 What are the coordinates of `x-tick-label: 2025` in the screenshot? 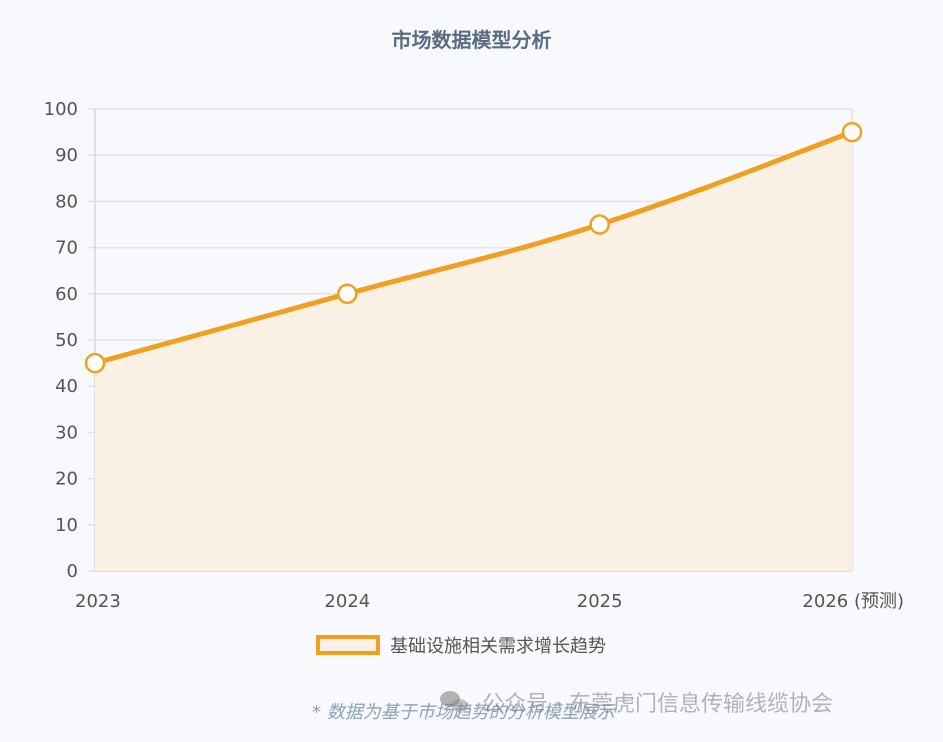 It's located at (600, 601).